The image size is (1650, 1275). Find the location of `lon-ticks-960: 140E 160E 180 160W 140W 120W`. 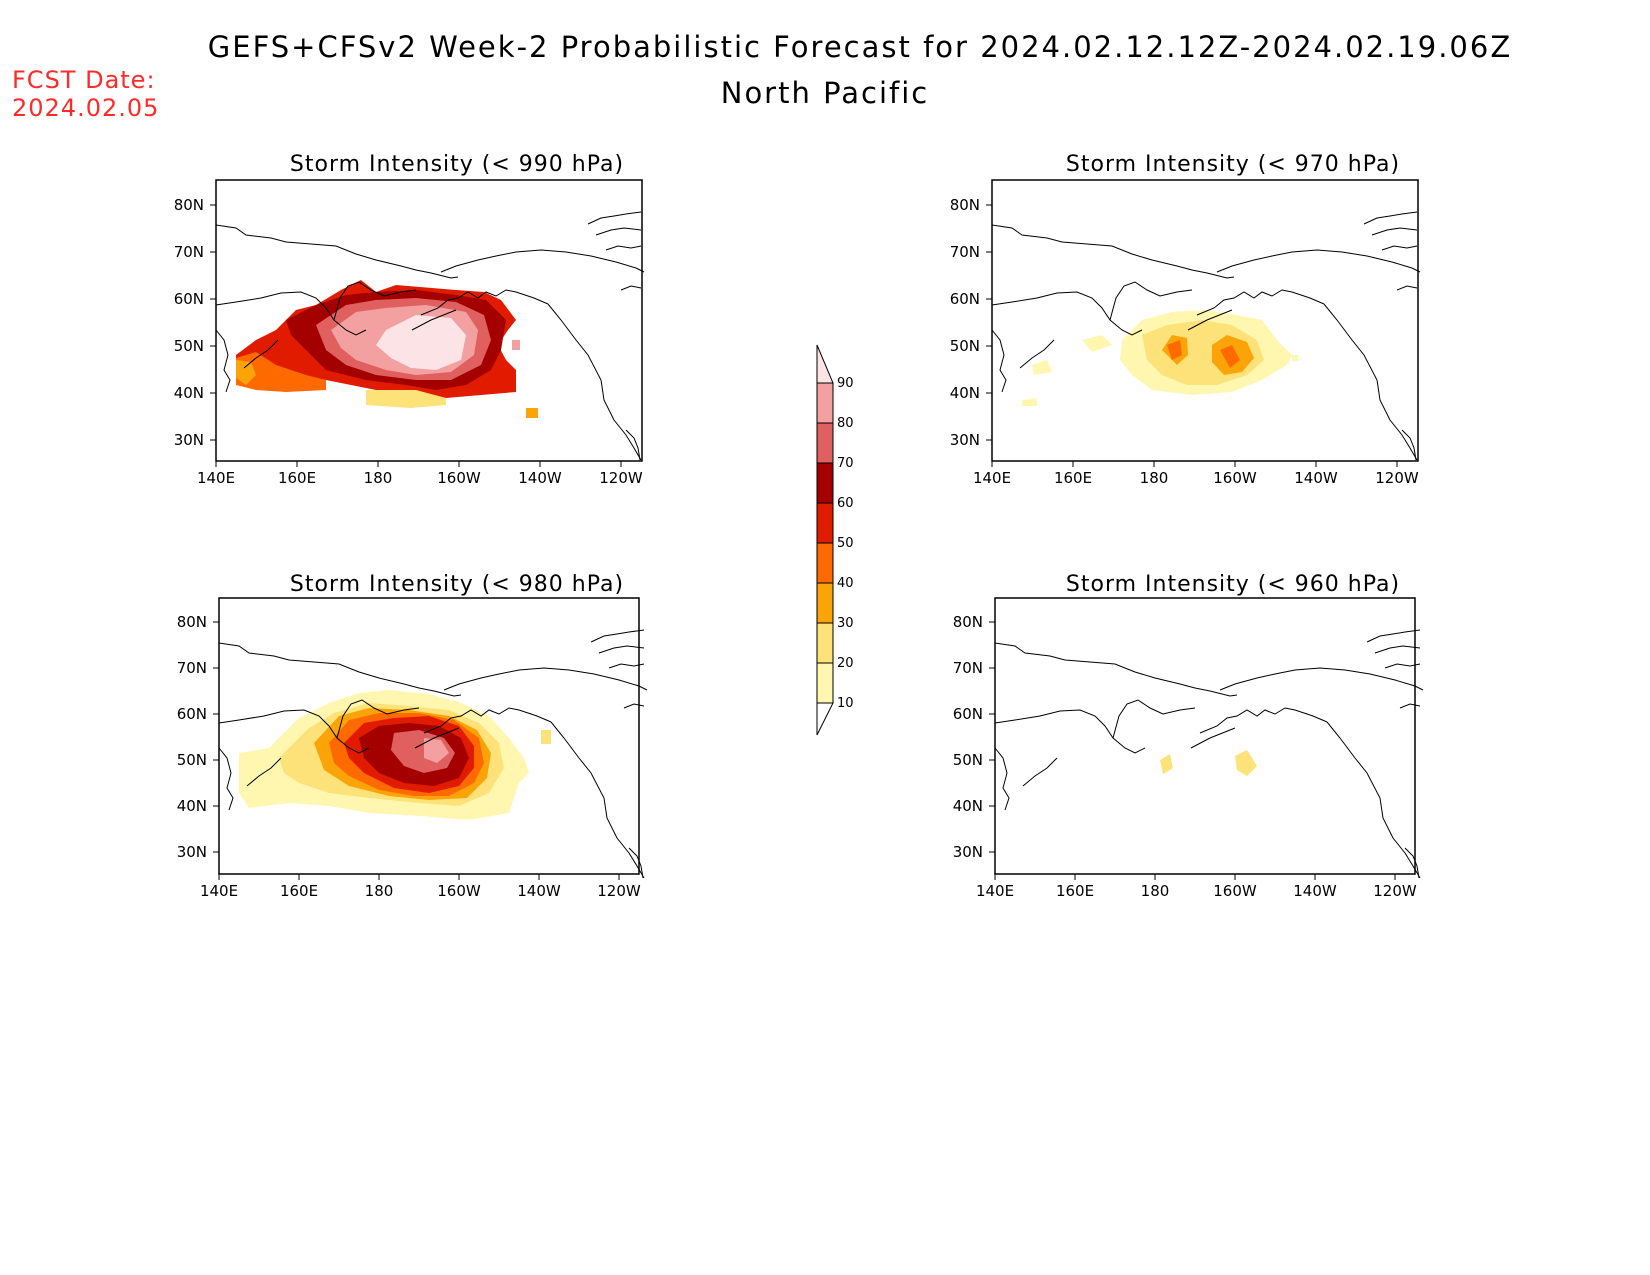

lon-ticks-960: 140E 160E 180 160W 140W 120W is located at coordinates (1196, 887).